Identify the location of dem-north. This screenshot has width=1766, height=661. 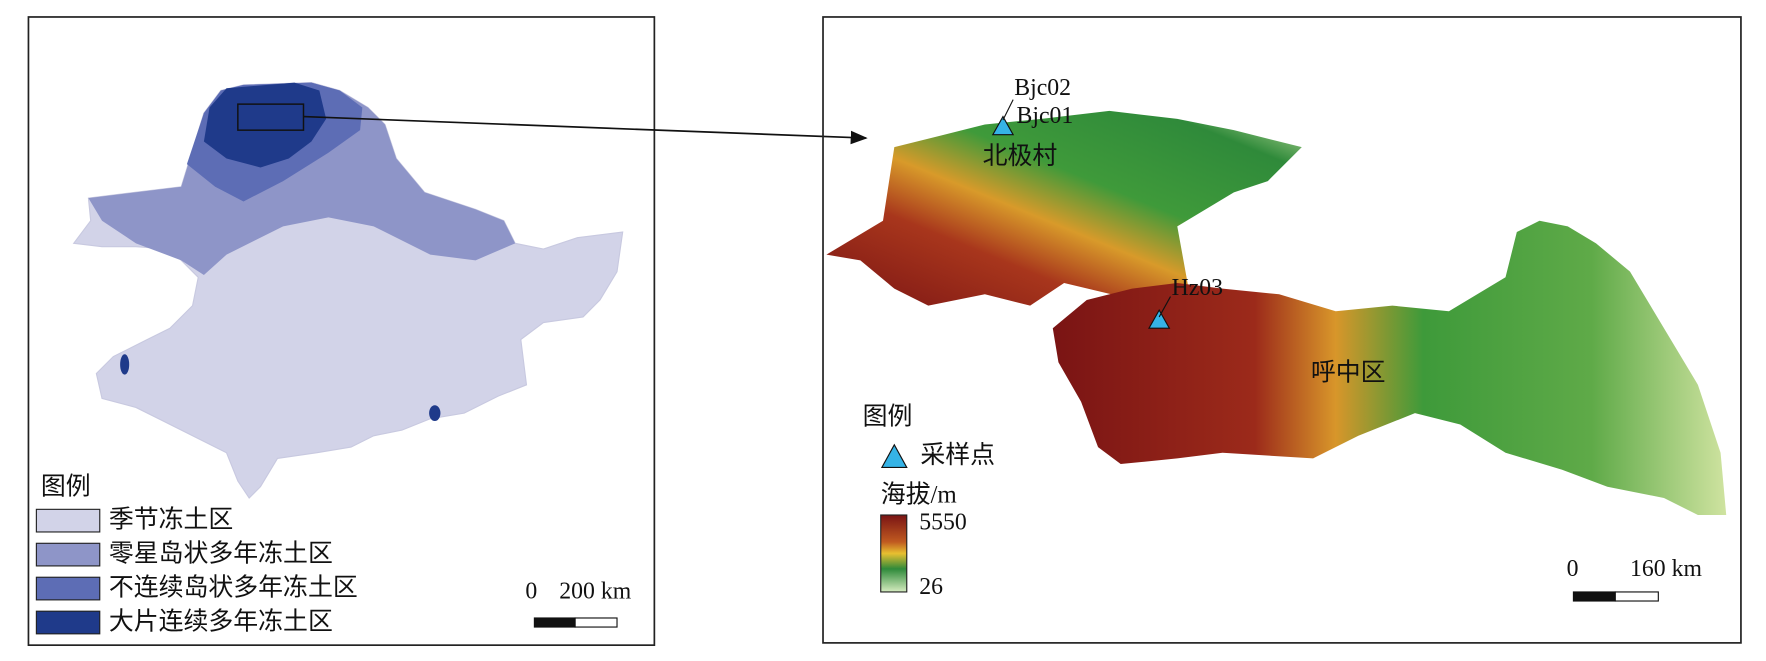
(1064, 208).